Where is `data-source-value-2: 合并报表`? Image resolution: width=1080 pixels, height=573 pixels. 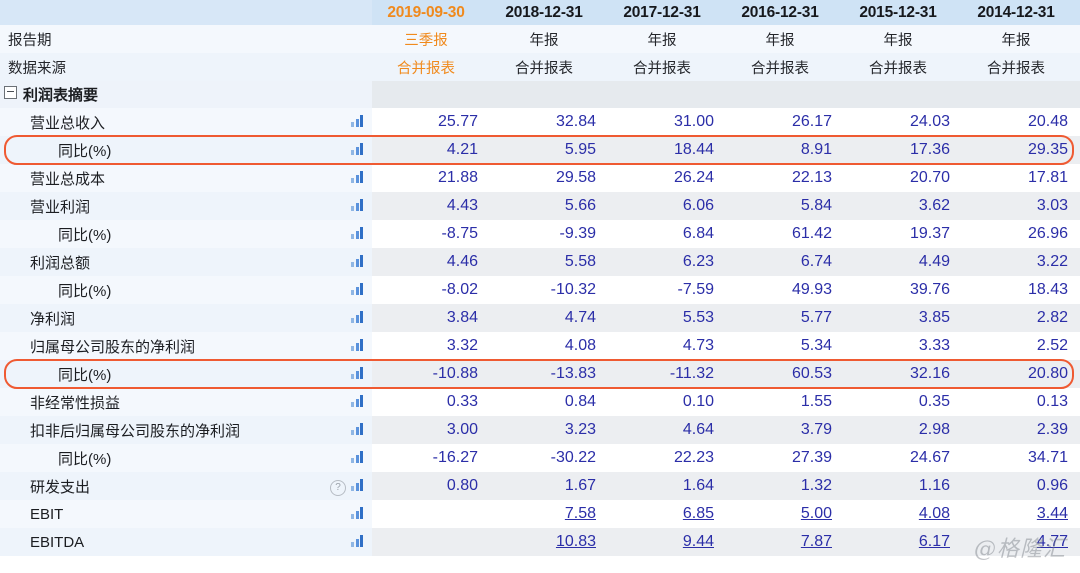
data-source-value-2: 合并报表 is located at coordinates (667, 67).